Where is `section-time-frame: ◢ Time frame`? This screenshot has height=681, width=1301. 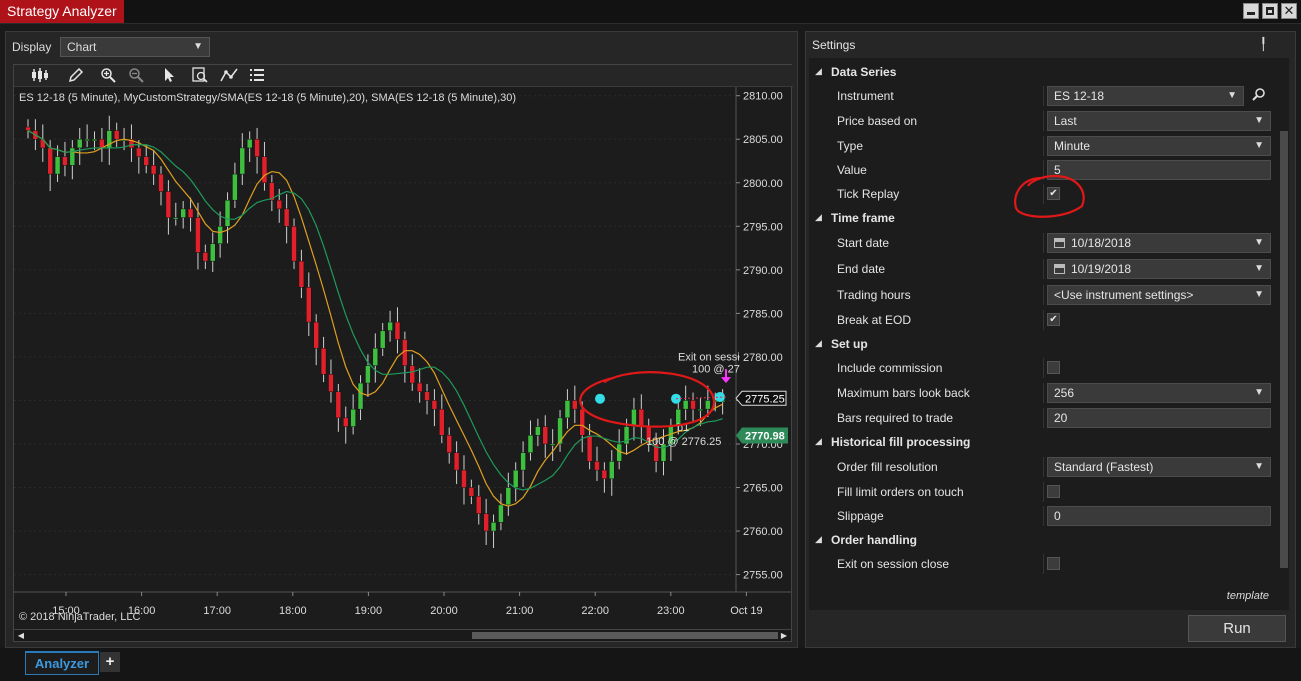
section-time-frame: ◢ Time frame is located at coordinates (1044, 218).